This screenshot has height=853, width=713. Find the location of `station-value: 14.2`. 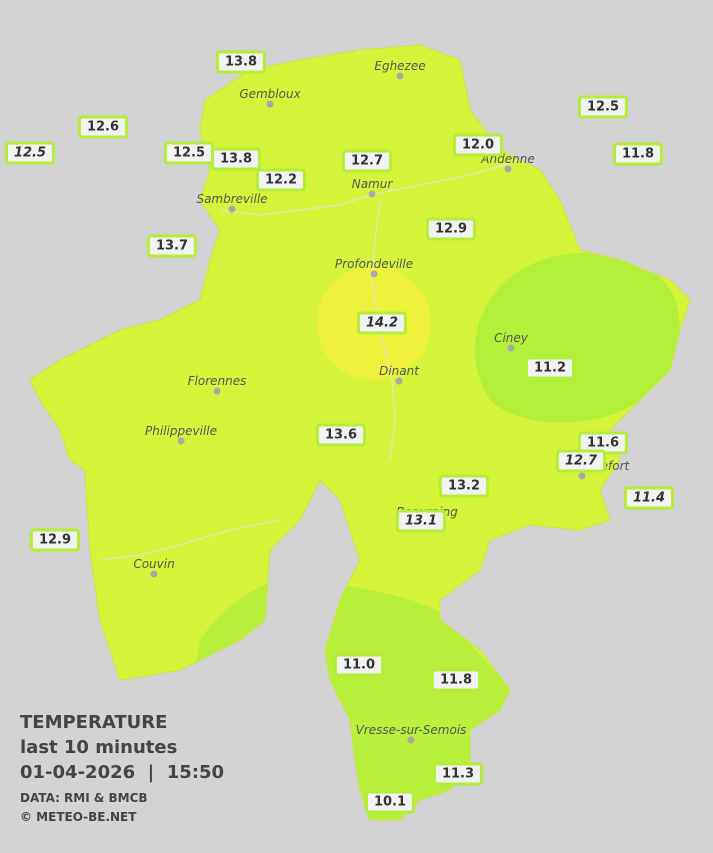

station-value: 14.2 is located at coordinates (382, 323).